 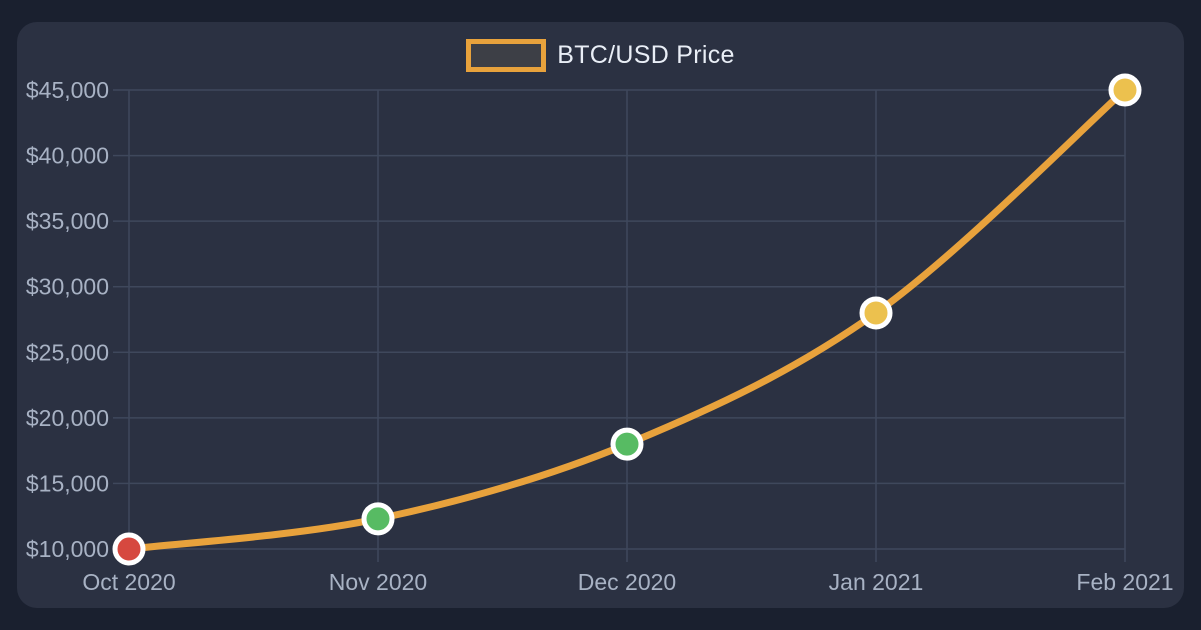 I want to click on x-axis-label: Nov 2020, so click(x=378, y=582).